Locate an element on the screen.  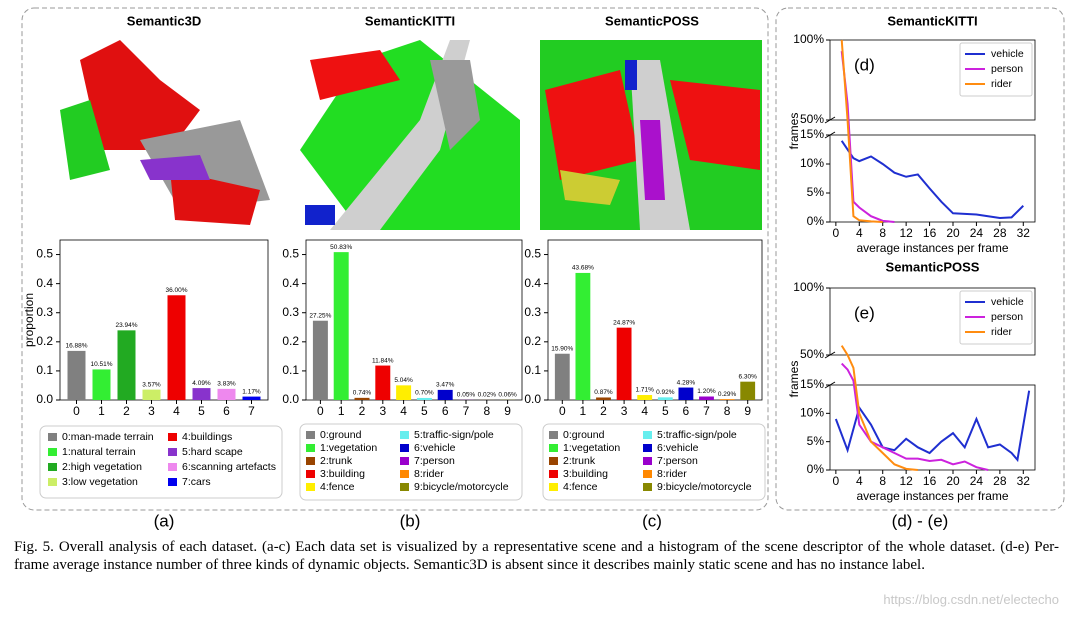
x-tick-label: 12 is located at coordinates (906, 481).